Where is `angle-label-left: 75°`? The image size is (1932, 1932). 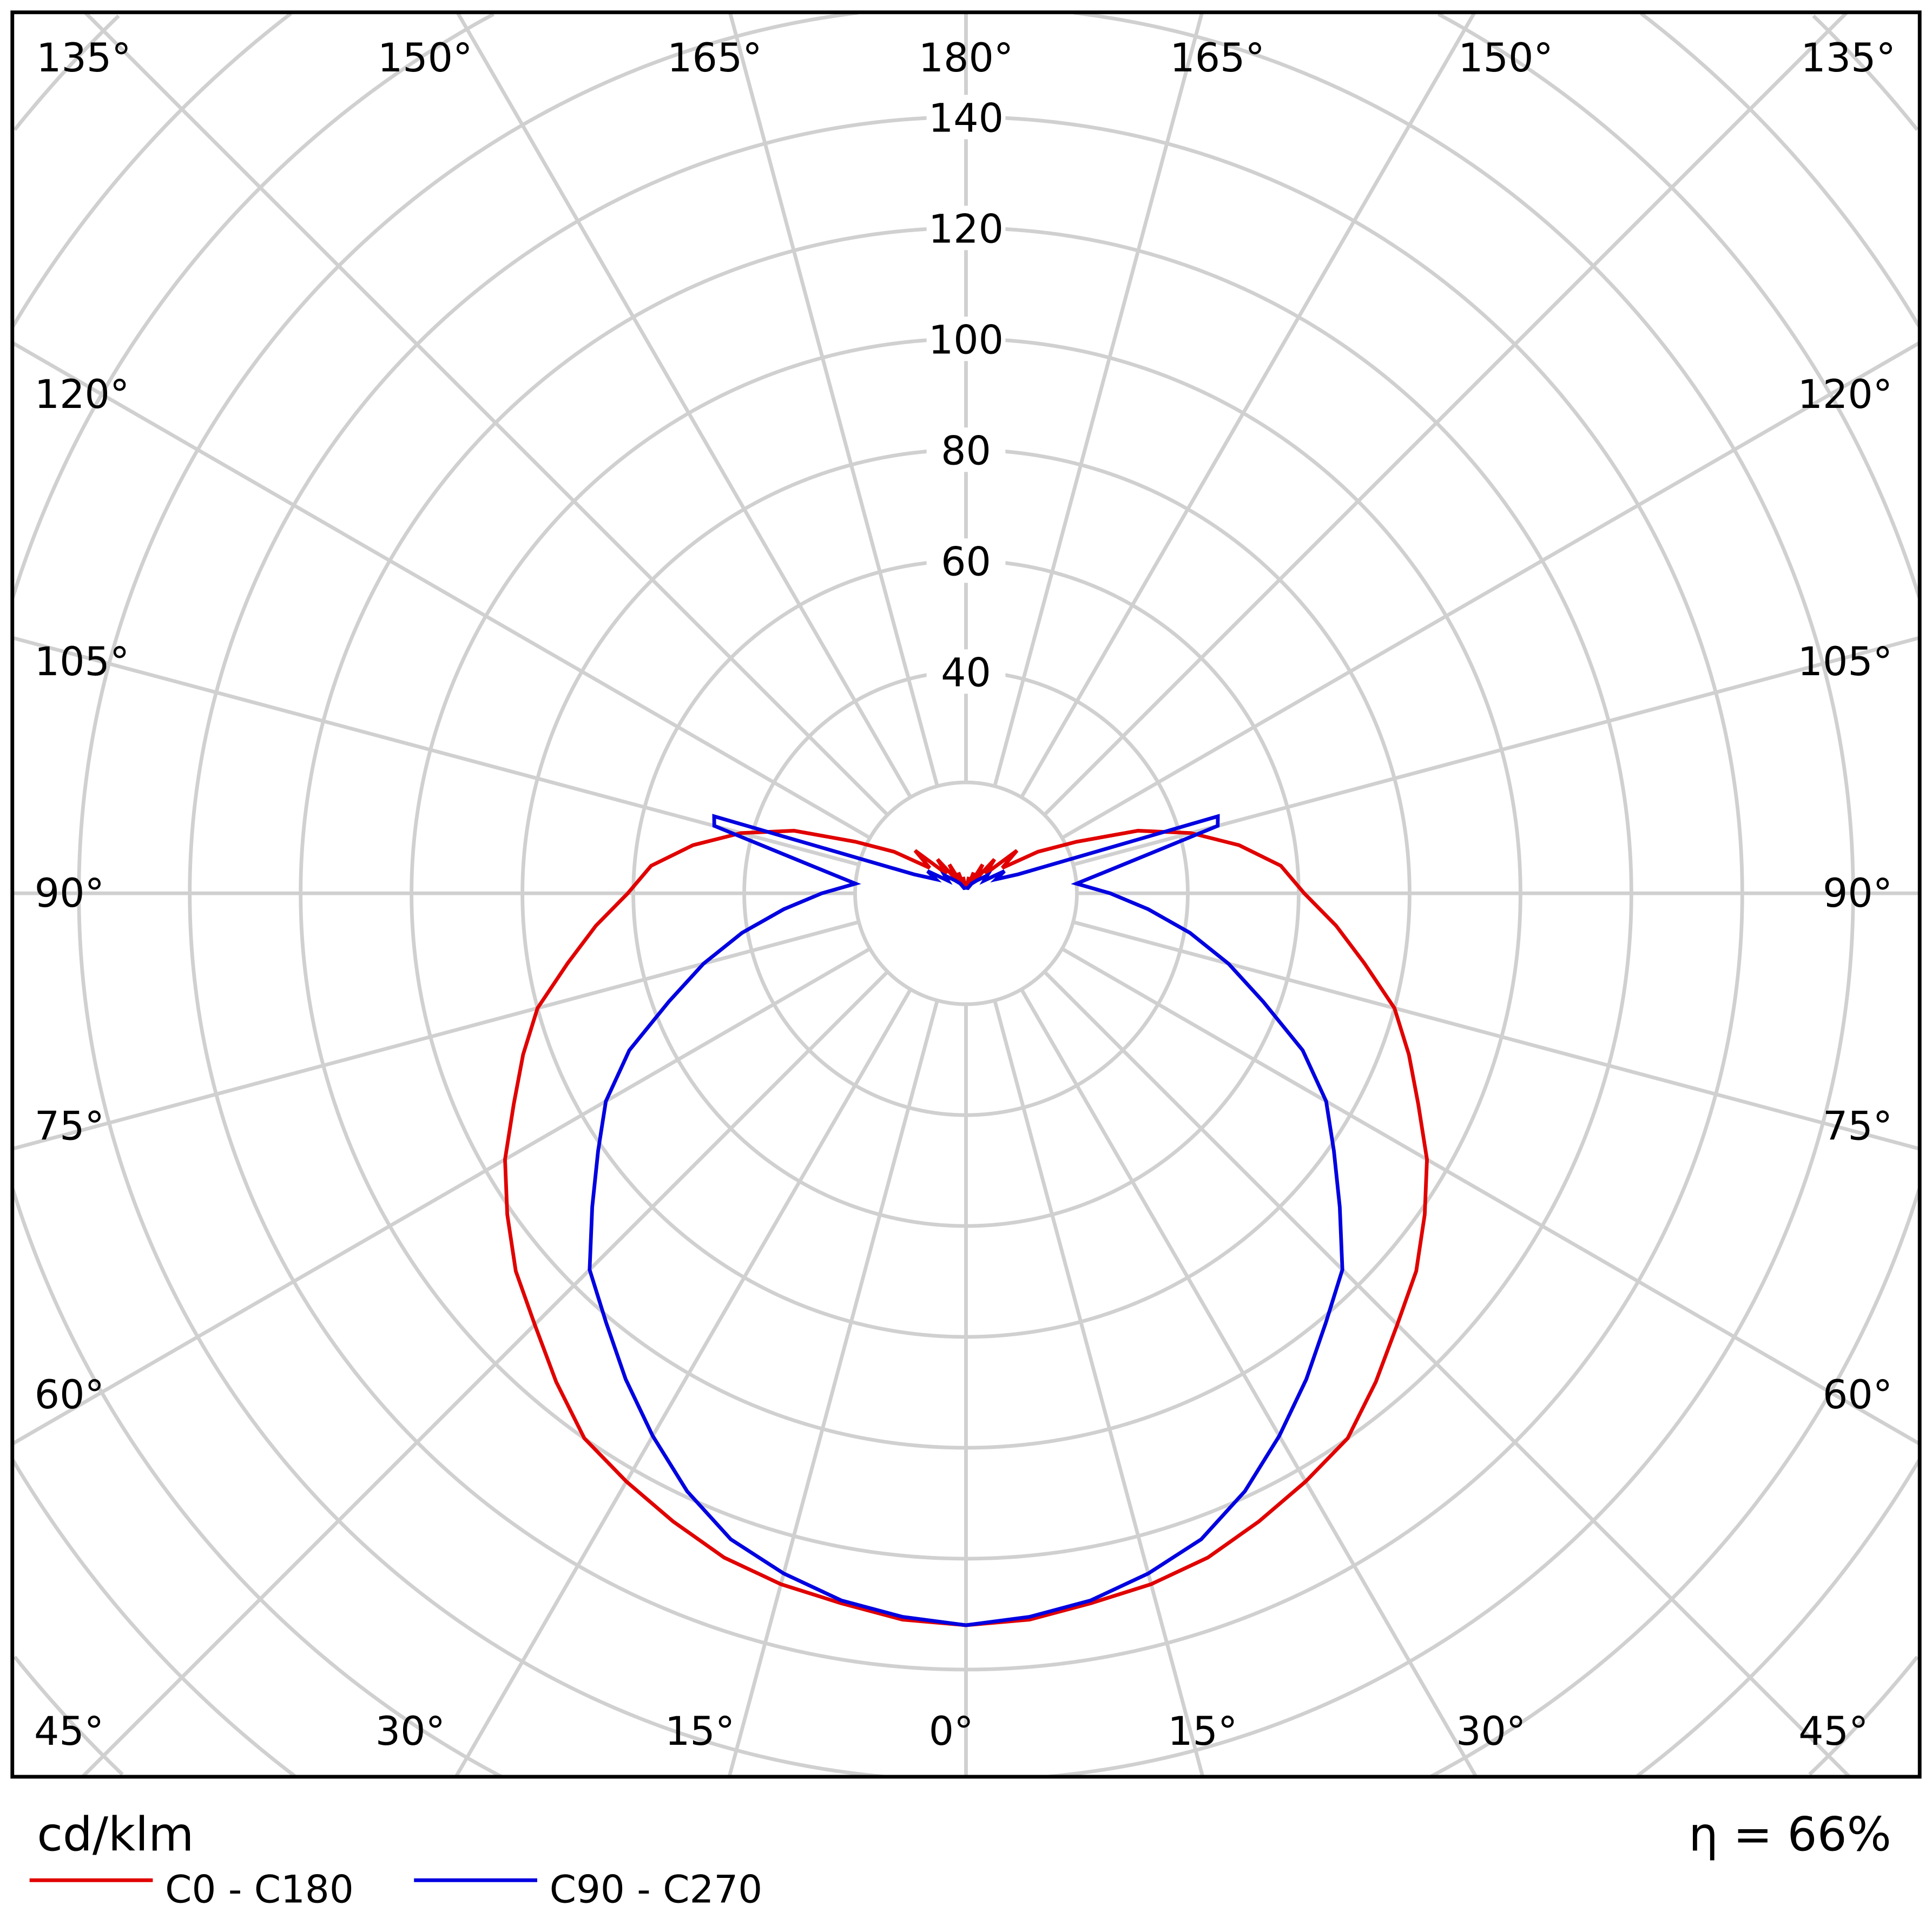 angle-label-left: 75° is located at coordinates (69, 1127).